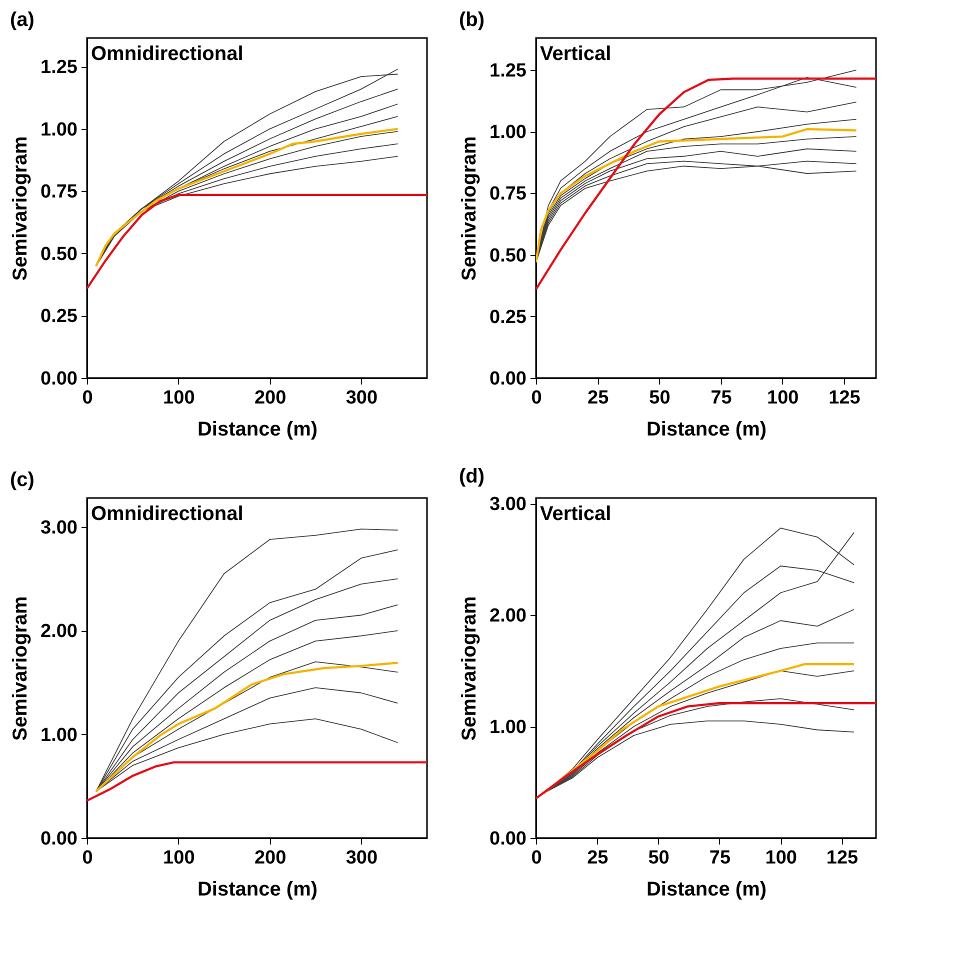 This screenshot has width=958, height=959. What do you see at coordinates (22, 20) in the screenshot?
I see `chart-title: (a)` at bounding box center [22, 20].